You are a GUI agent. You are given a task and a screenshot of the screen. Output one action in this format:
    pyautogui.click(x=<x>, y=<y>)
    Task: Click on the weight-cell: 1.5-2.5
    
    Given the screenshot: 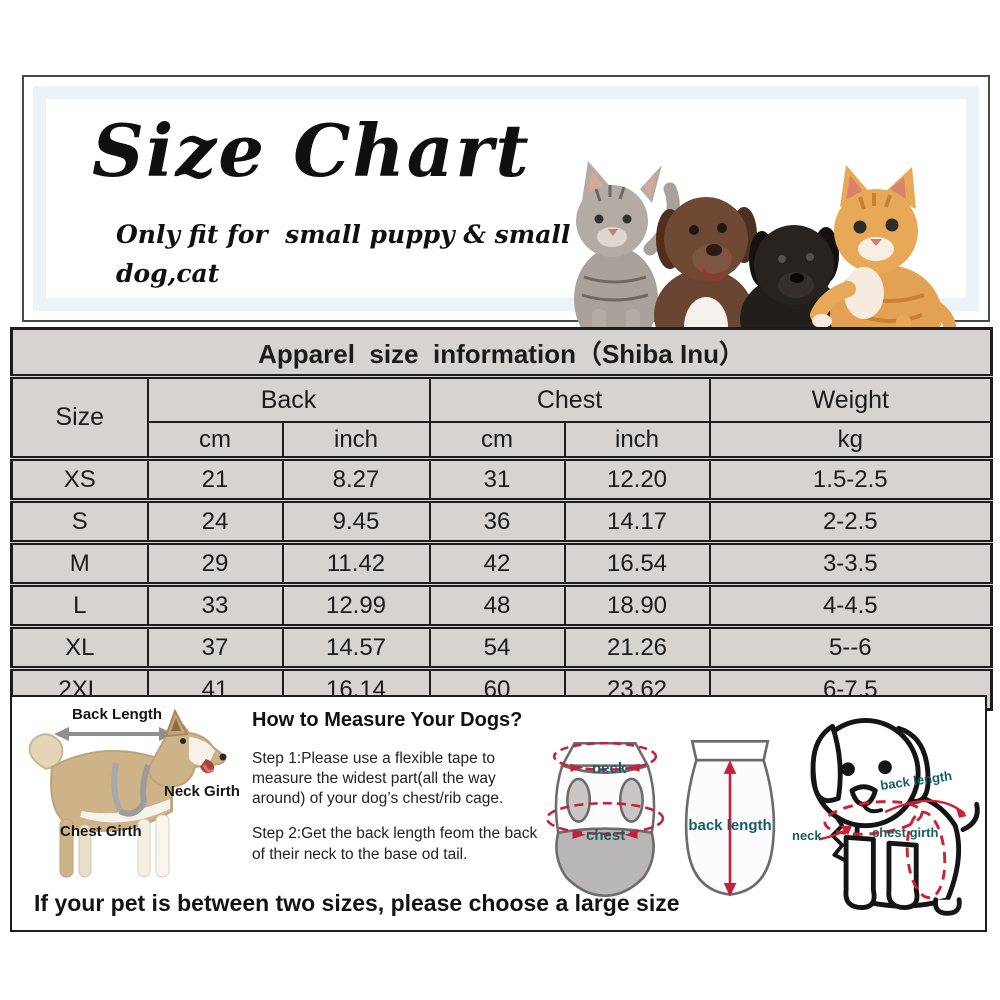 What is the action you would take?
    pyautogui.click(x=850, y=479)
    